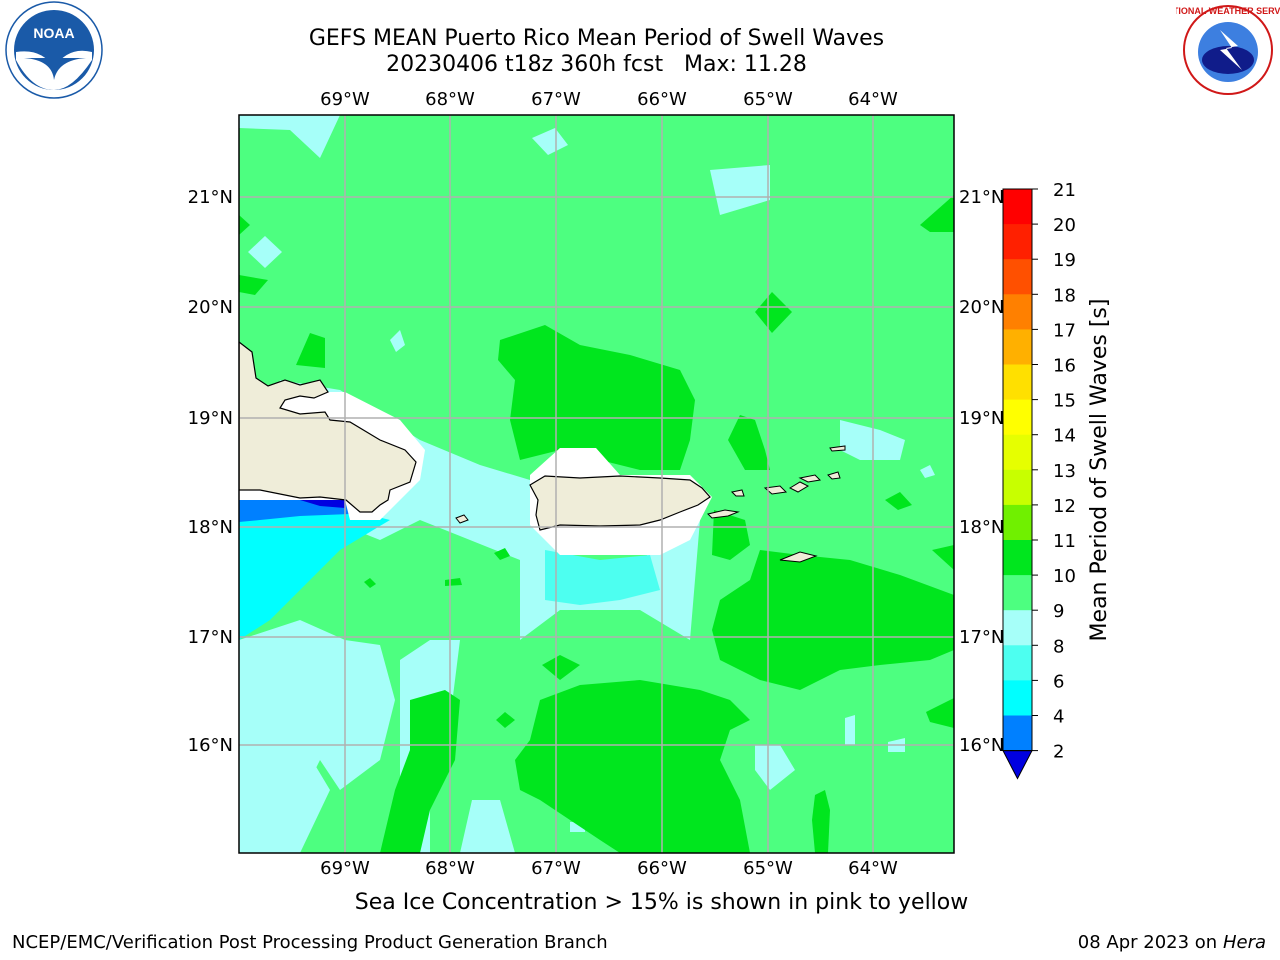 Image resolution: width=1280 pixels, height=960 pixels. Describe the element at coordinates (556, 868) in the screenshot. I see `lon-label-bottom-67w: 67°W` at that location.